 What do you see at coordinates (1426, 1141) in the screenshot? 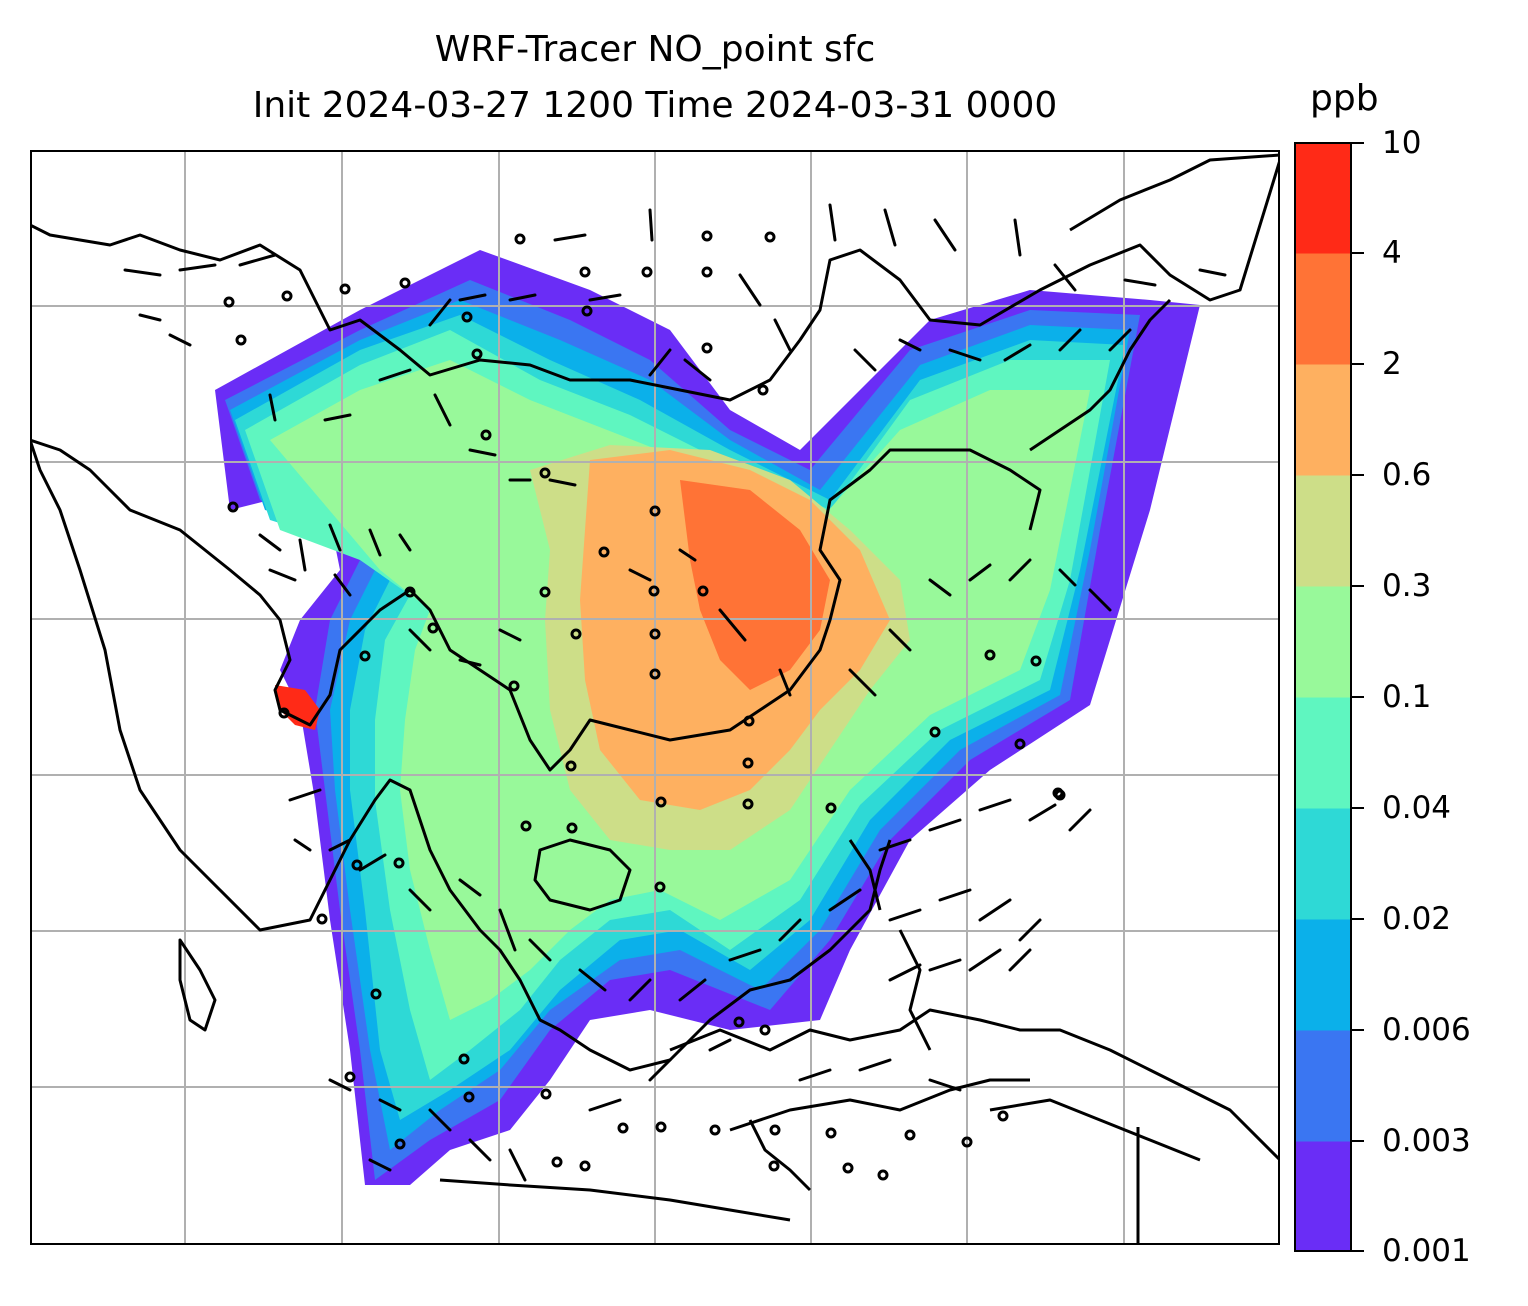
I see `colorbar-tick-label: 0.003` at bounding box center [1426, 1141].